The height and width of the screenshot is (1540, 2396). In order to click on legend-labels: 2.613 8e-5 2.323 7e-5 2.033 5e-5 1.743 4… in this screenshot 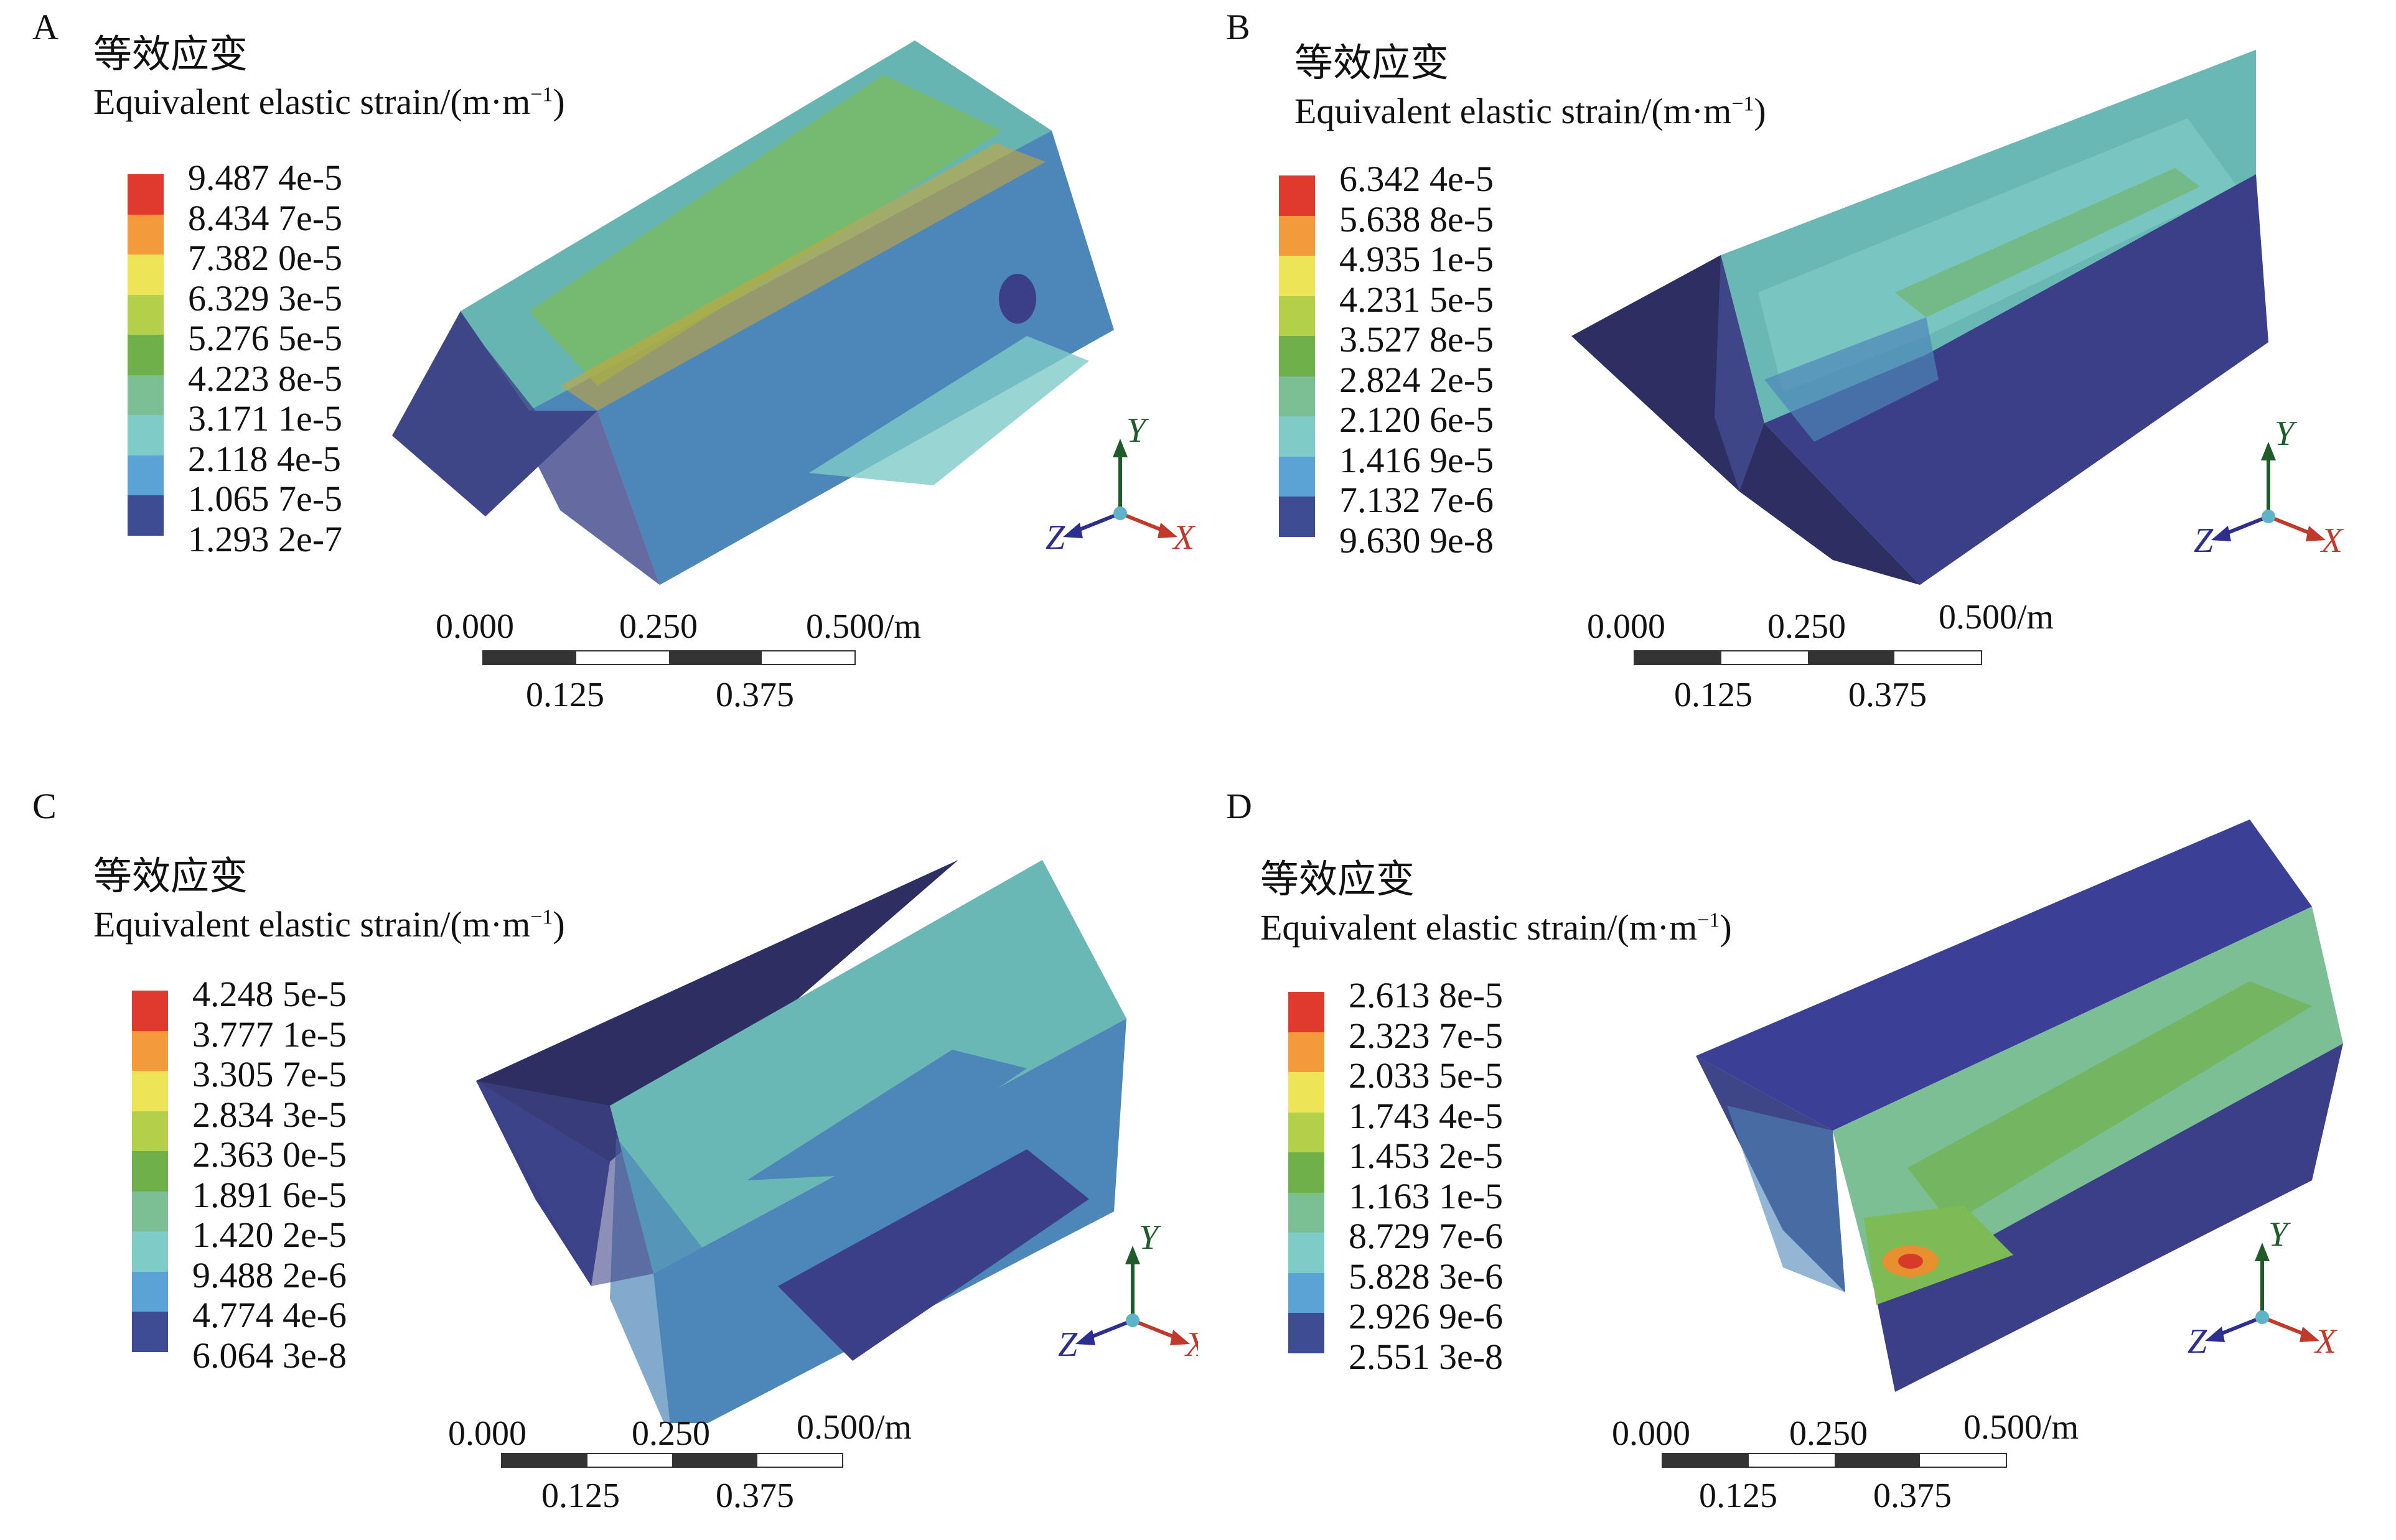, I will do `click(1426, 1176)`.